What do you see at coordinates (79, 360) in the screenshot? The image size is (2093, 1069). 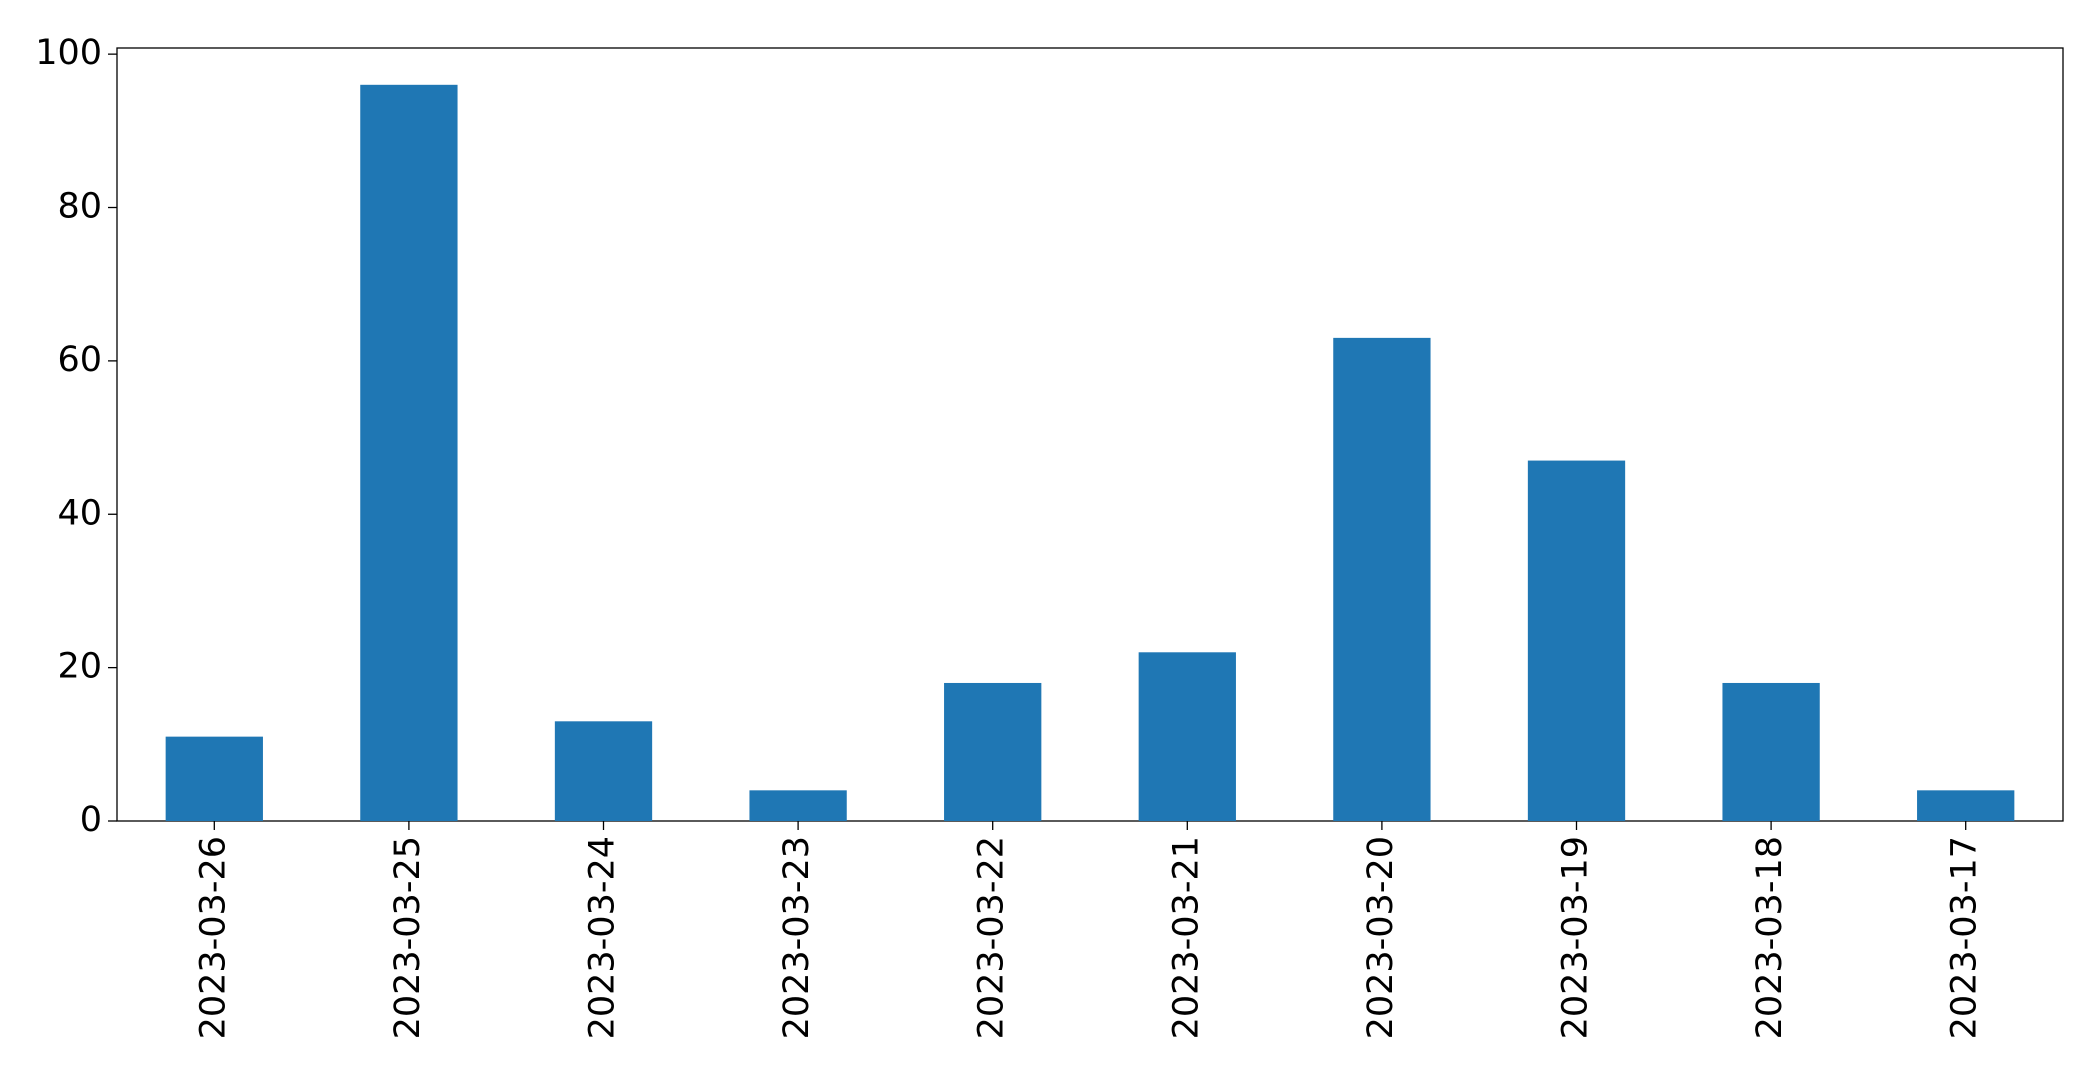 I see `y-tick-label: 60` at bounding box center [79, 360].